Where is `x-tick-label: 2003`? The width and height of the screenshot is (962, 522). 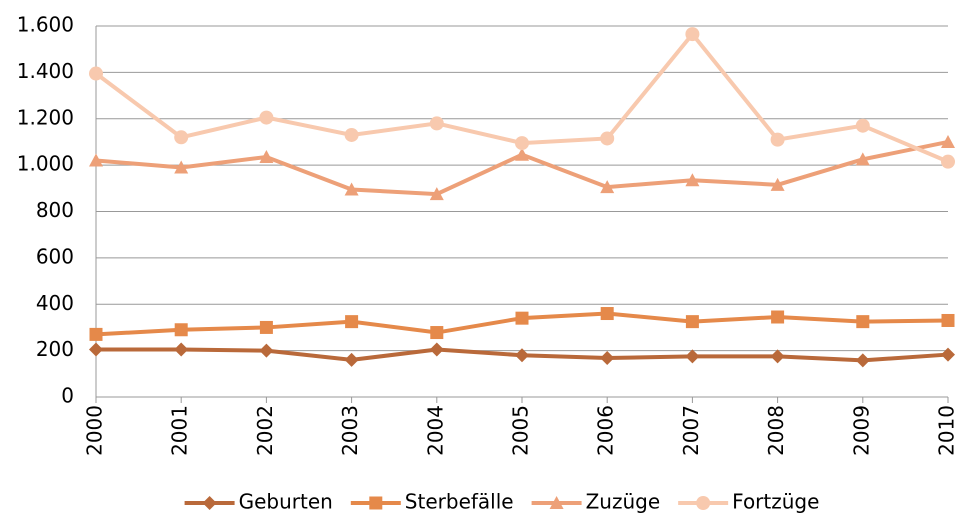
x-tick-label: 2003 is located at coordinates (350, 430).